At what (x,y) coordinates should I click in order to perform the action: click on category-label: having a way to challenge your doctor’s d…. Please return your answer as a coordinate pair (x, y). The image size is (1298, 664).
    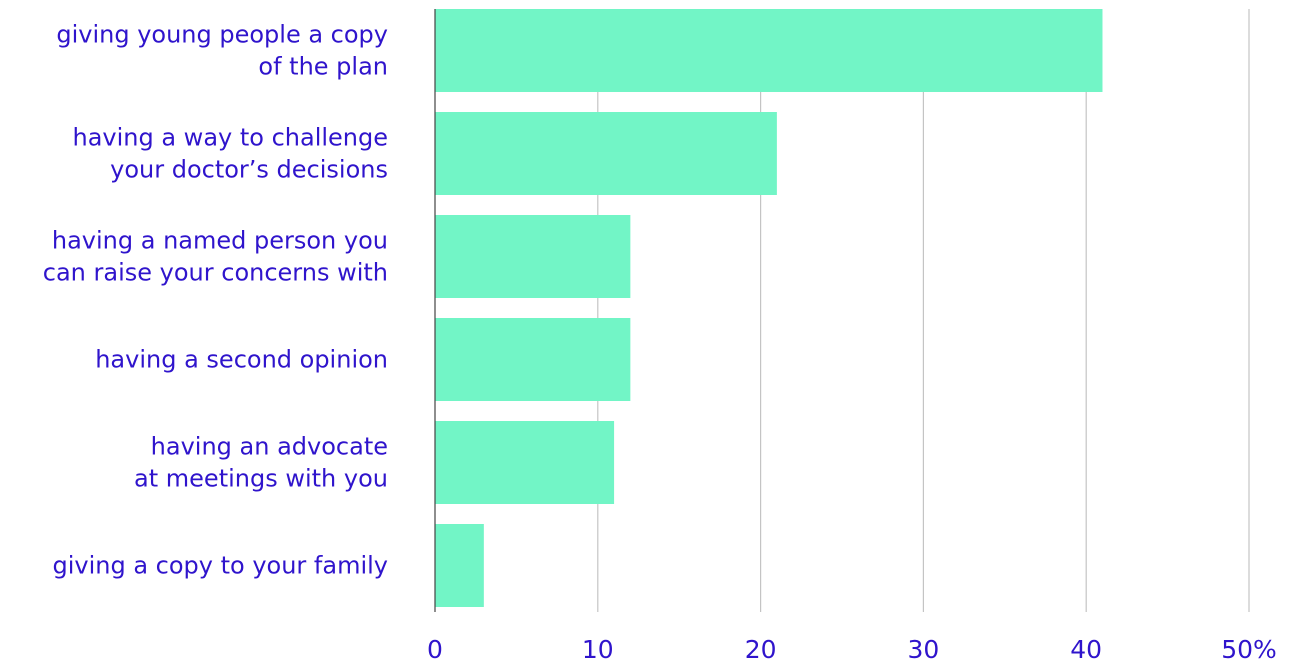
    Looking at the image, I should click on (230, 154).